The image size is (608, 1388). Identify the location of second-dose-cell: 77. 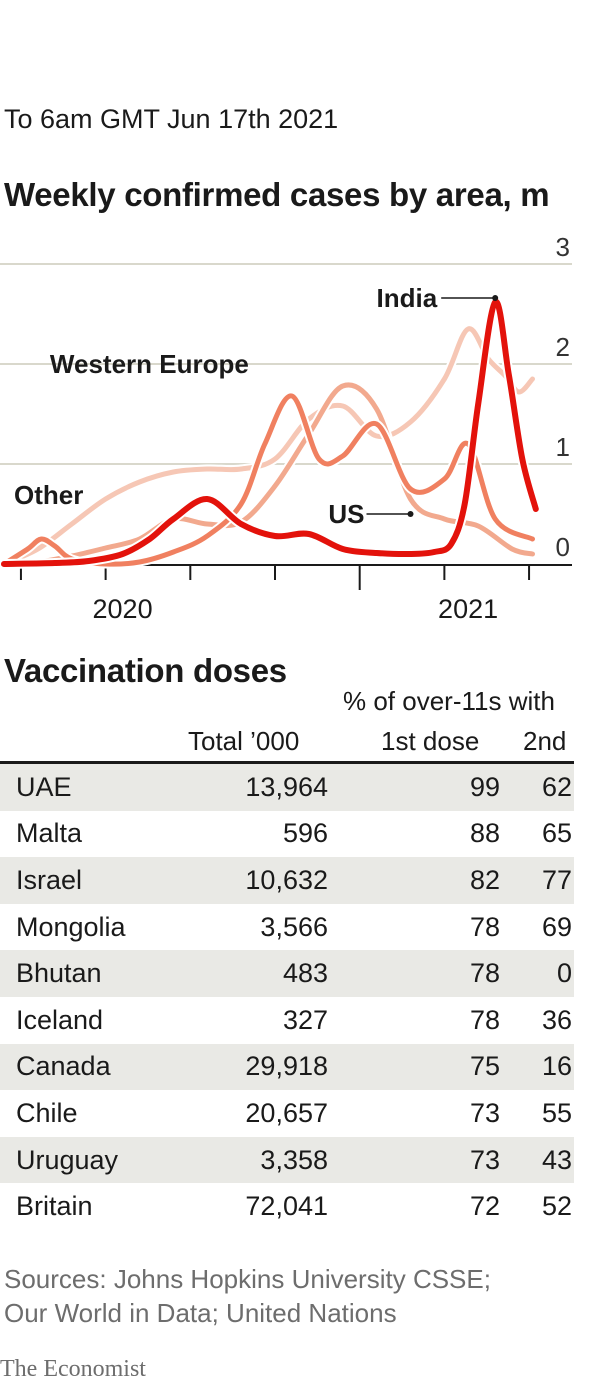
(556, 879).